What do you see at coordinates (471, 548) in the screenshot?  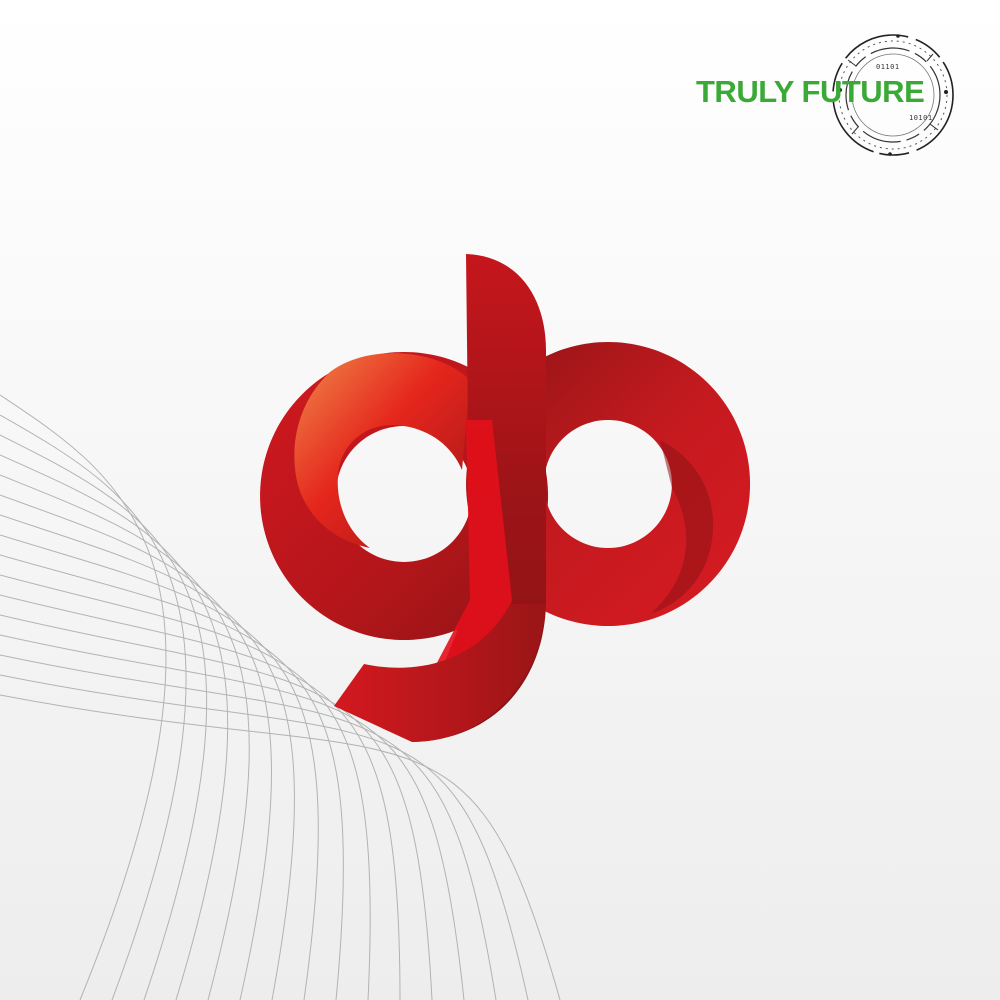 I see `stem-bright-shape` at bounding box center [471, 548].